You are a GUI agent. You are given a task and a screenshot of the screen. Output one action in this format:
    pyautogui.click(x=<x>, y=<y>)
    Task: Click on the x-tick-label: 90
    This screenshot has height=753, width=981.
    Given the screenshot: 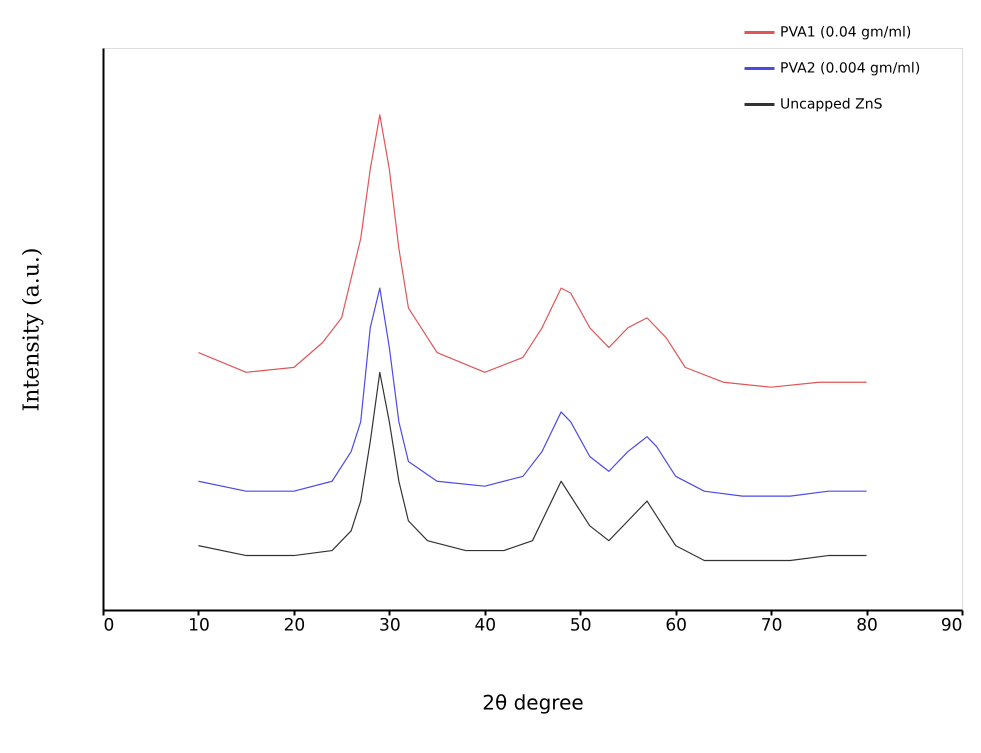 What is the action you would take?
    pyautogui.click(x=951, y=626)
    